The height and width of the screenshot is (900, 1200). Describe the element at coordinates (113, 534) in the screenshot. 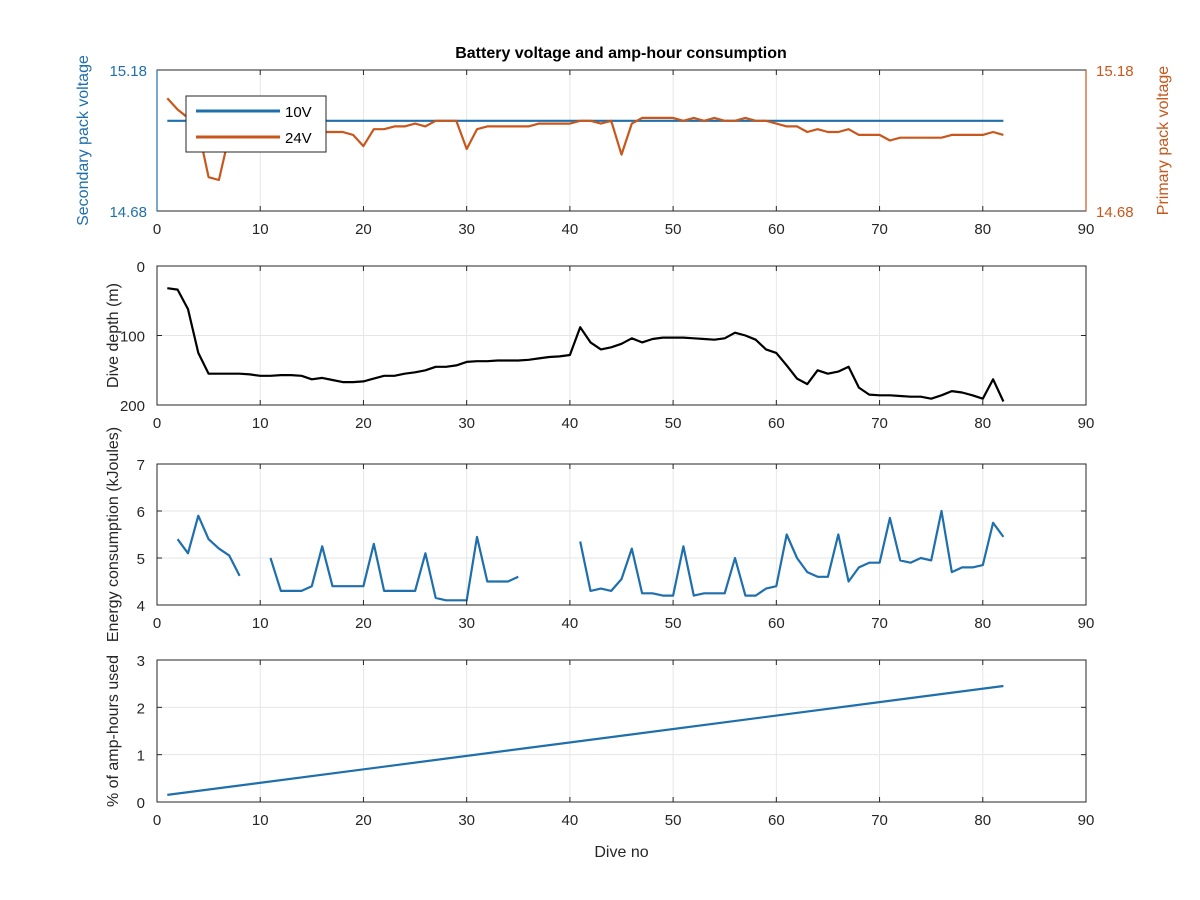

I see `y-axis-label: Energy consumption (kJoules)` at that location.